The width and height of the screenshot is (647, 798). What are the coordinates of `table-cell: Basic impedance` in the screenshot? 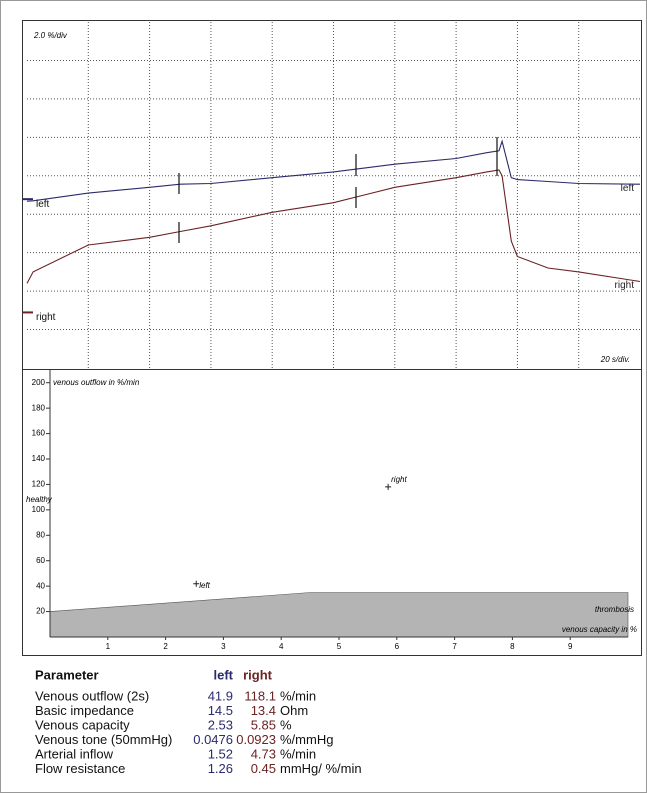 It's located at (84, 710).